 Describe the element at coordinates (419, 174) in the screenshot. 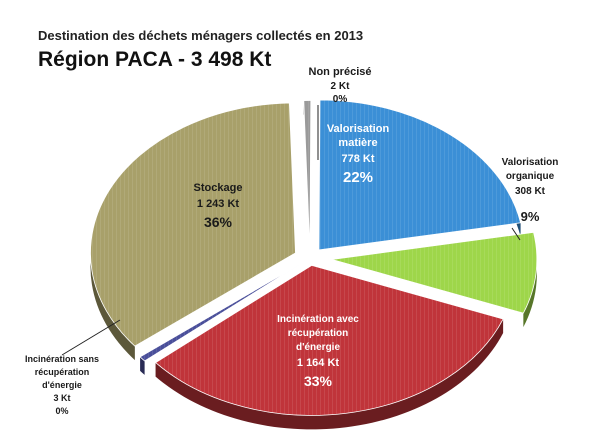

I see `slice-texture-valorisation-matiere` at that location.